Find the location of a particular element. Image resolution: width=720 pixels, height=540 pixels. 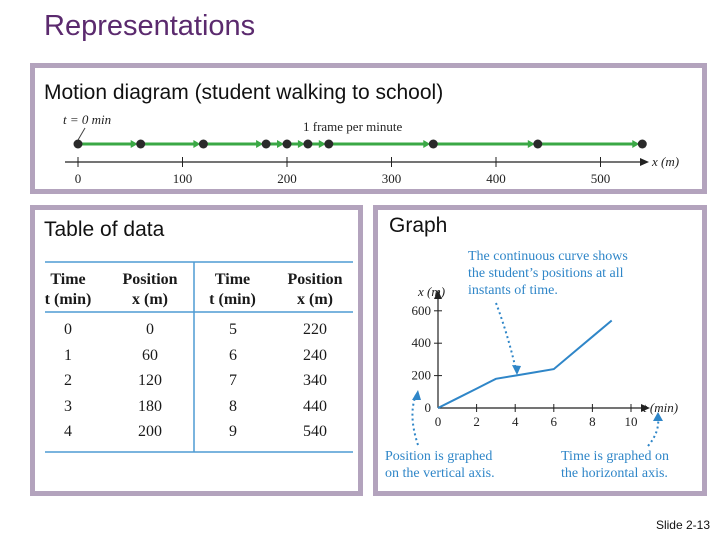

header-position-1: Position x (m) is located at coordinates (150, 289).